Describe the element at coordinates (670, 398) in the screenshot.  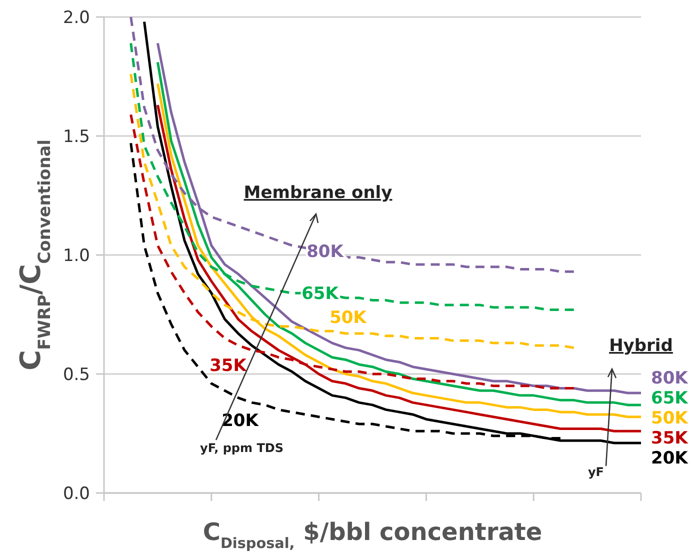
I see `series-label: 65K` at that location.